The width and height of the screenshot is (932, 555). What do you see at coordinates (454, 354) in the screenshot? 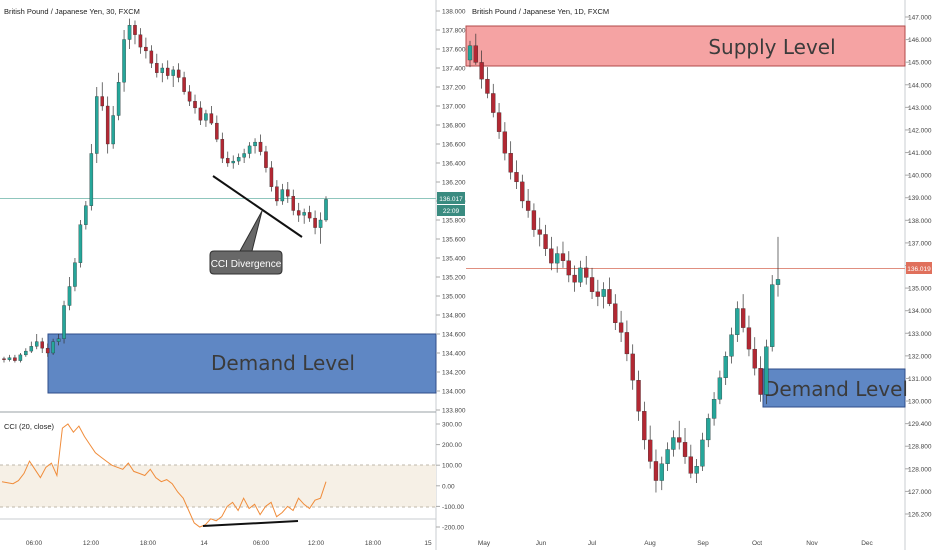
I see `left-axis-label: 134.400` at bounding box center [454, 354].